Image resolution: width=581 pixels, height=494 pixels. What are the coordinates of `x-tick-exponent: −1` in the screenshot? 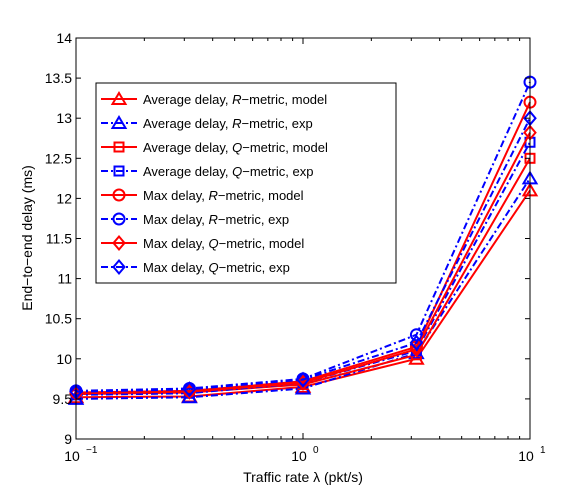 It's located at (92, 450).